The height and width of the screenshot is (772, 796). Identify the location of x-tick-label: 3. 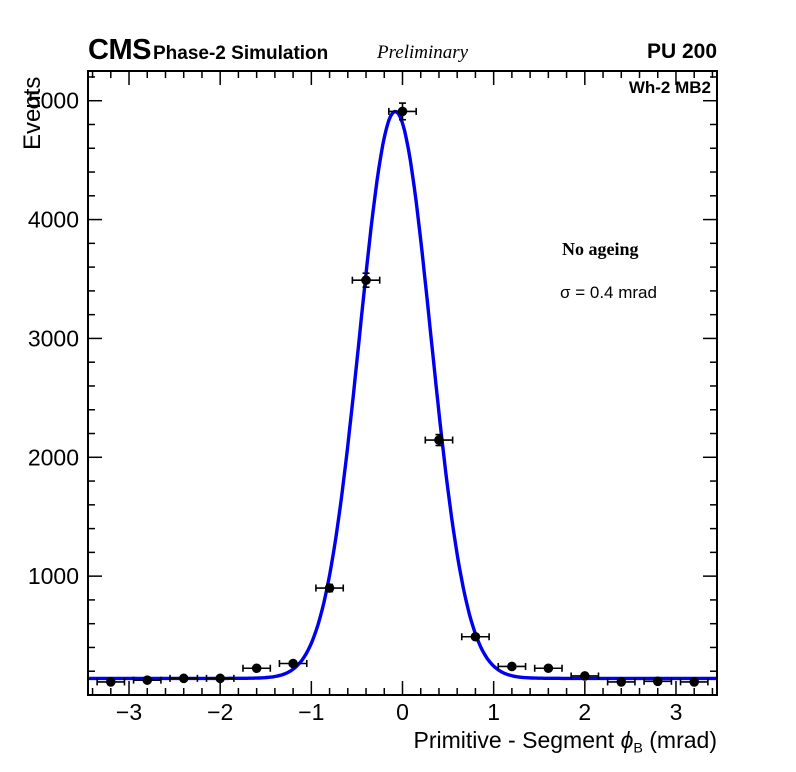
(676, 712).